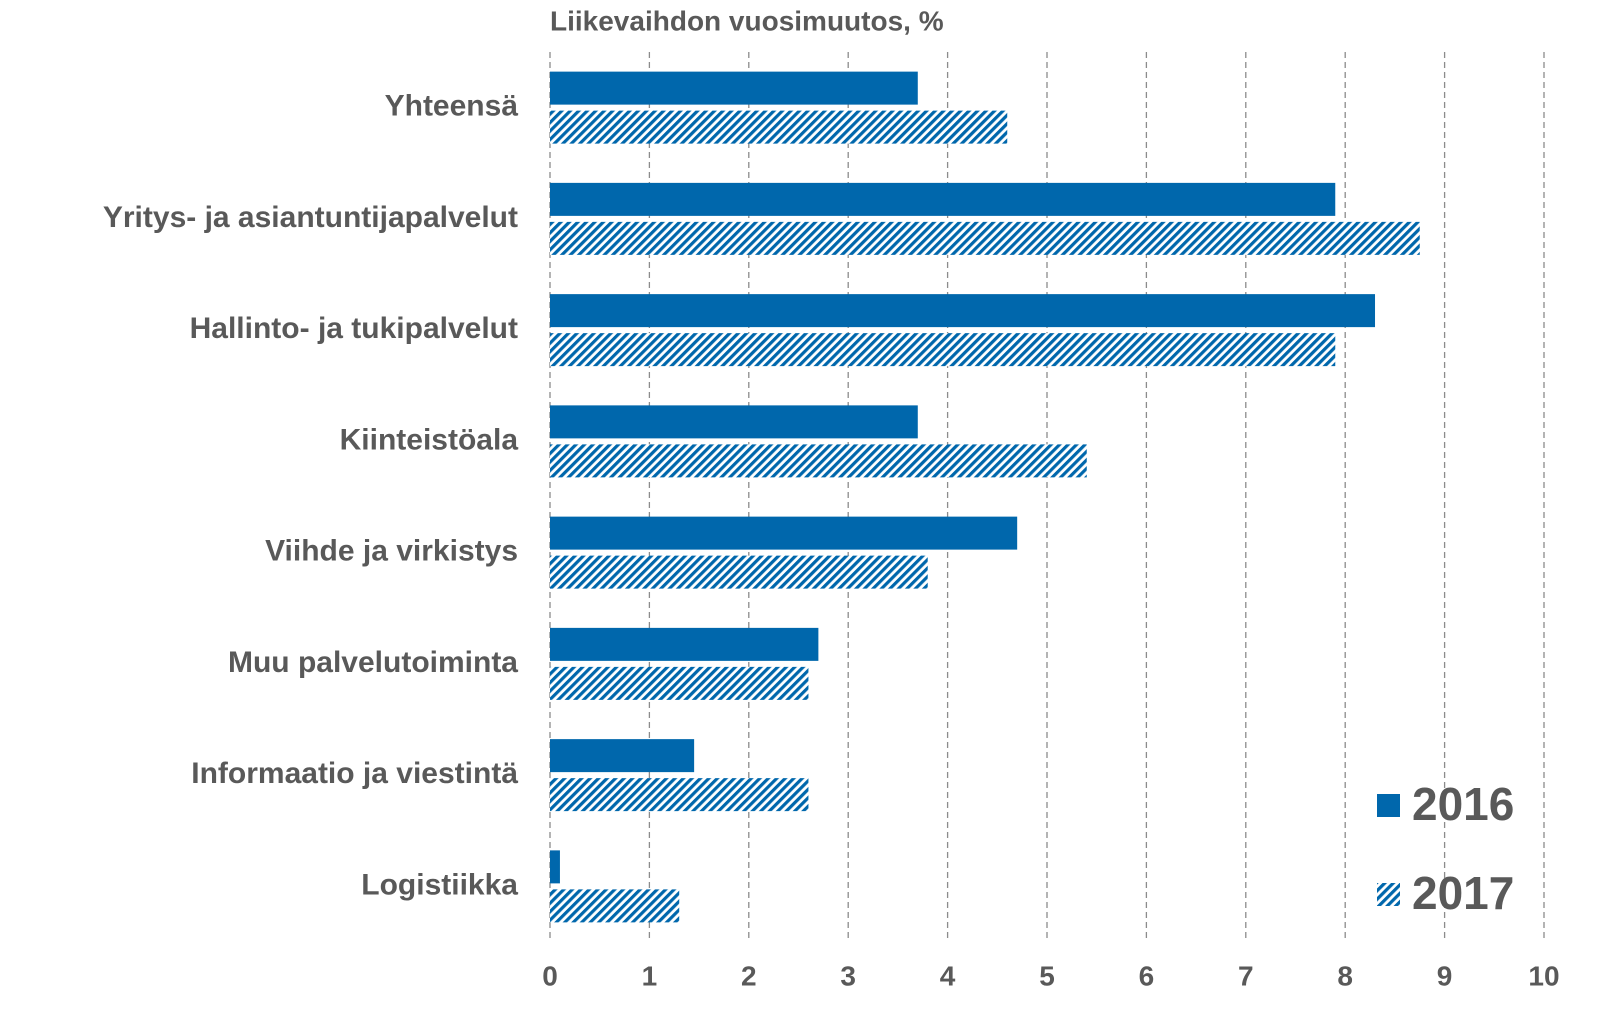 Image resolution: width=1607 pixels, height=1019 pixels. I want to click on x-tick-label: 0, so click(550, 975).